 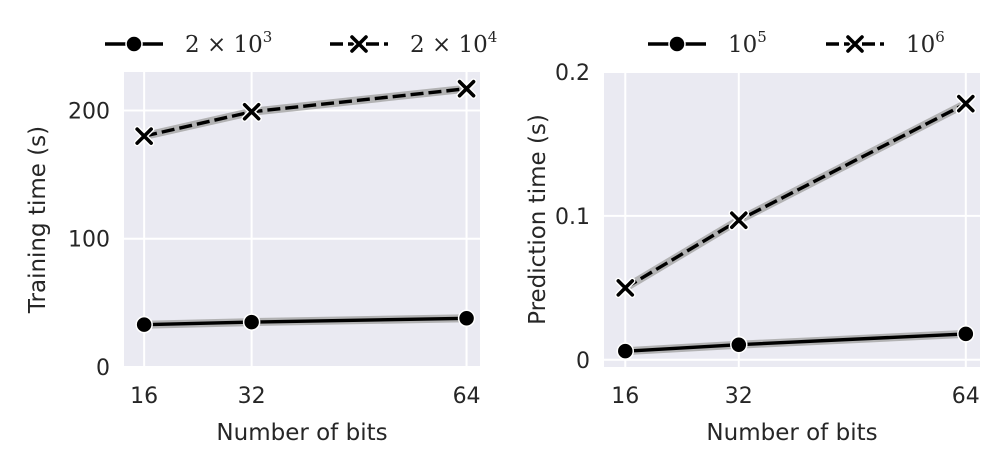 I want to click on train-legend-label-0: 2 × 10³, so click(x=228, y=43).